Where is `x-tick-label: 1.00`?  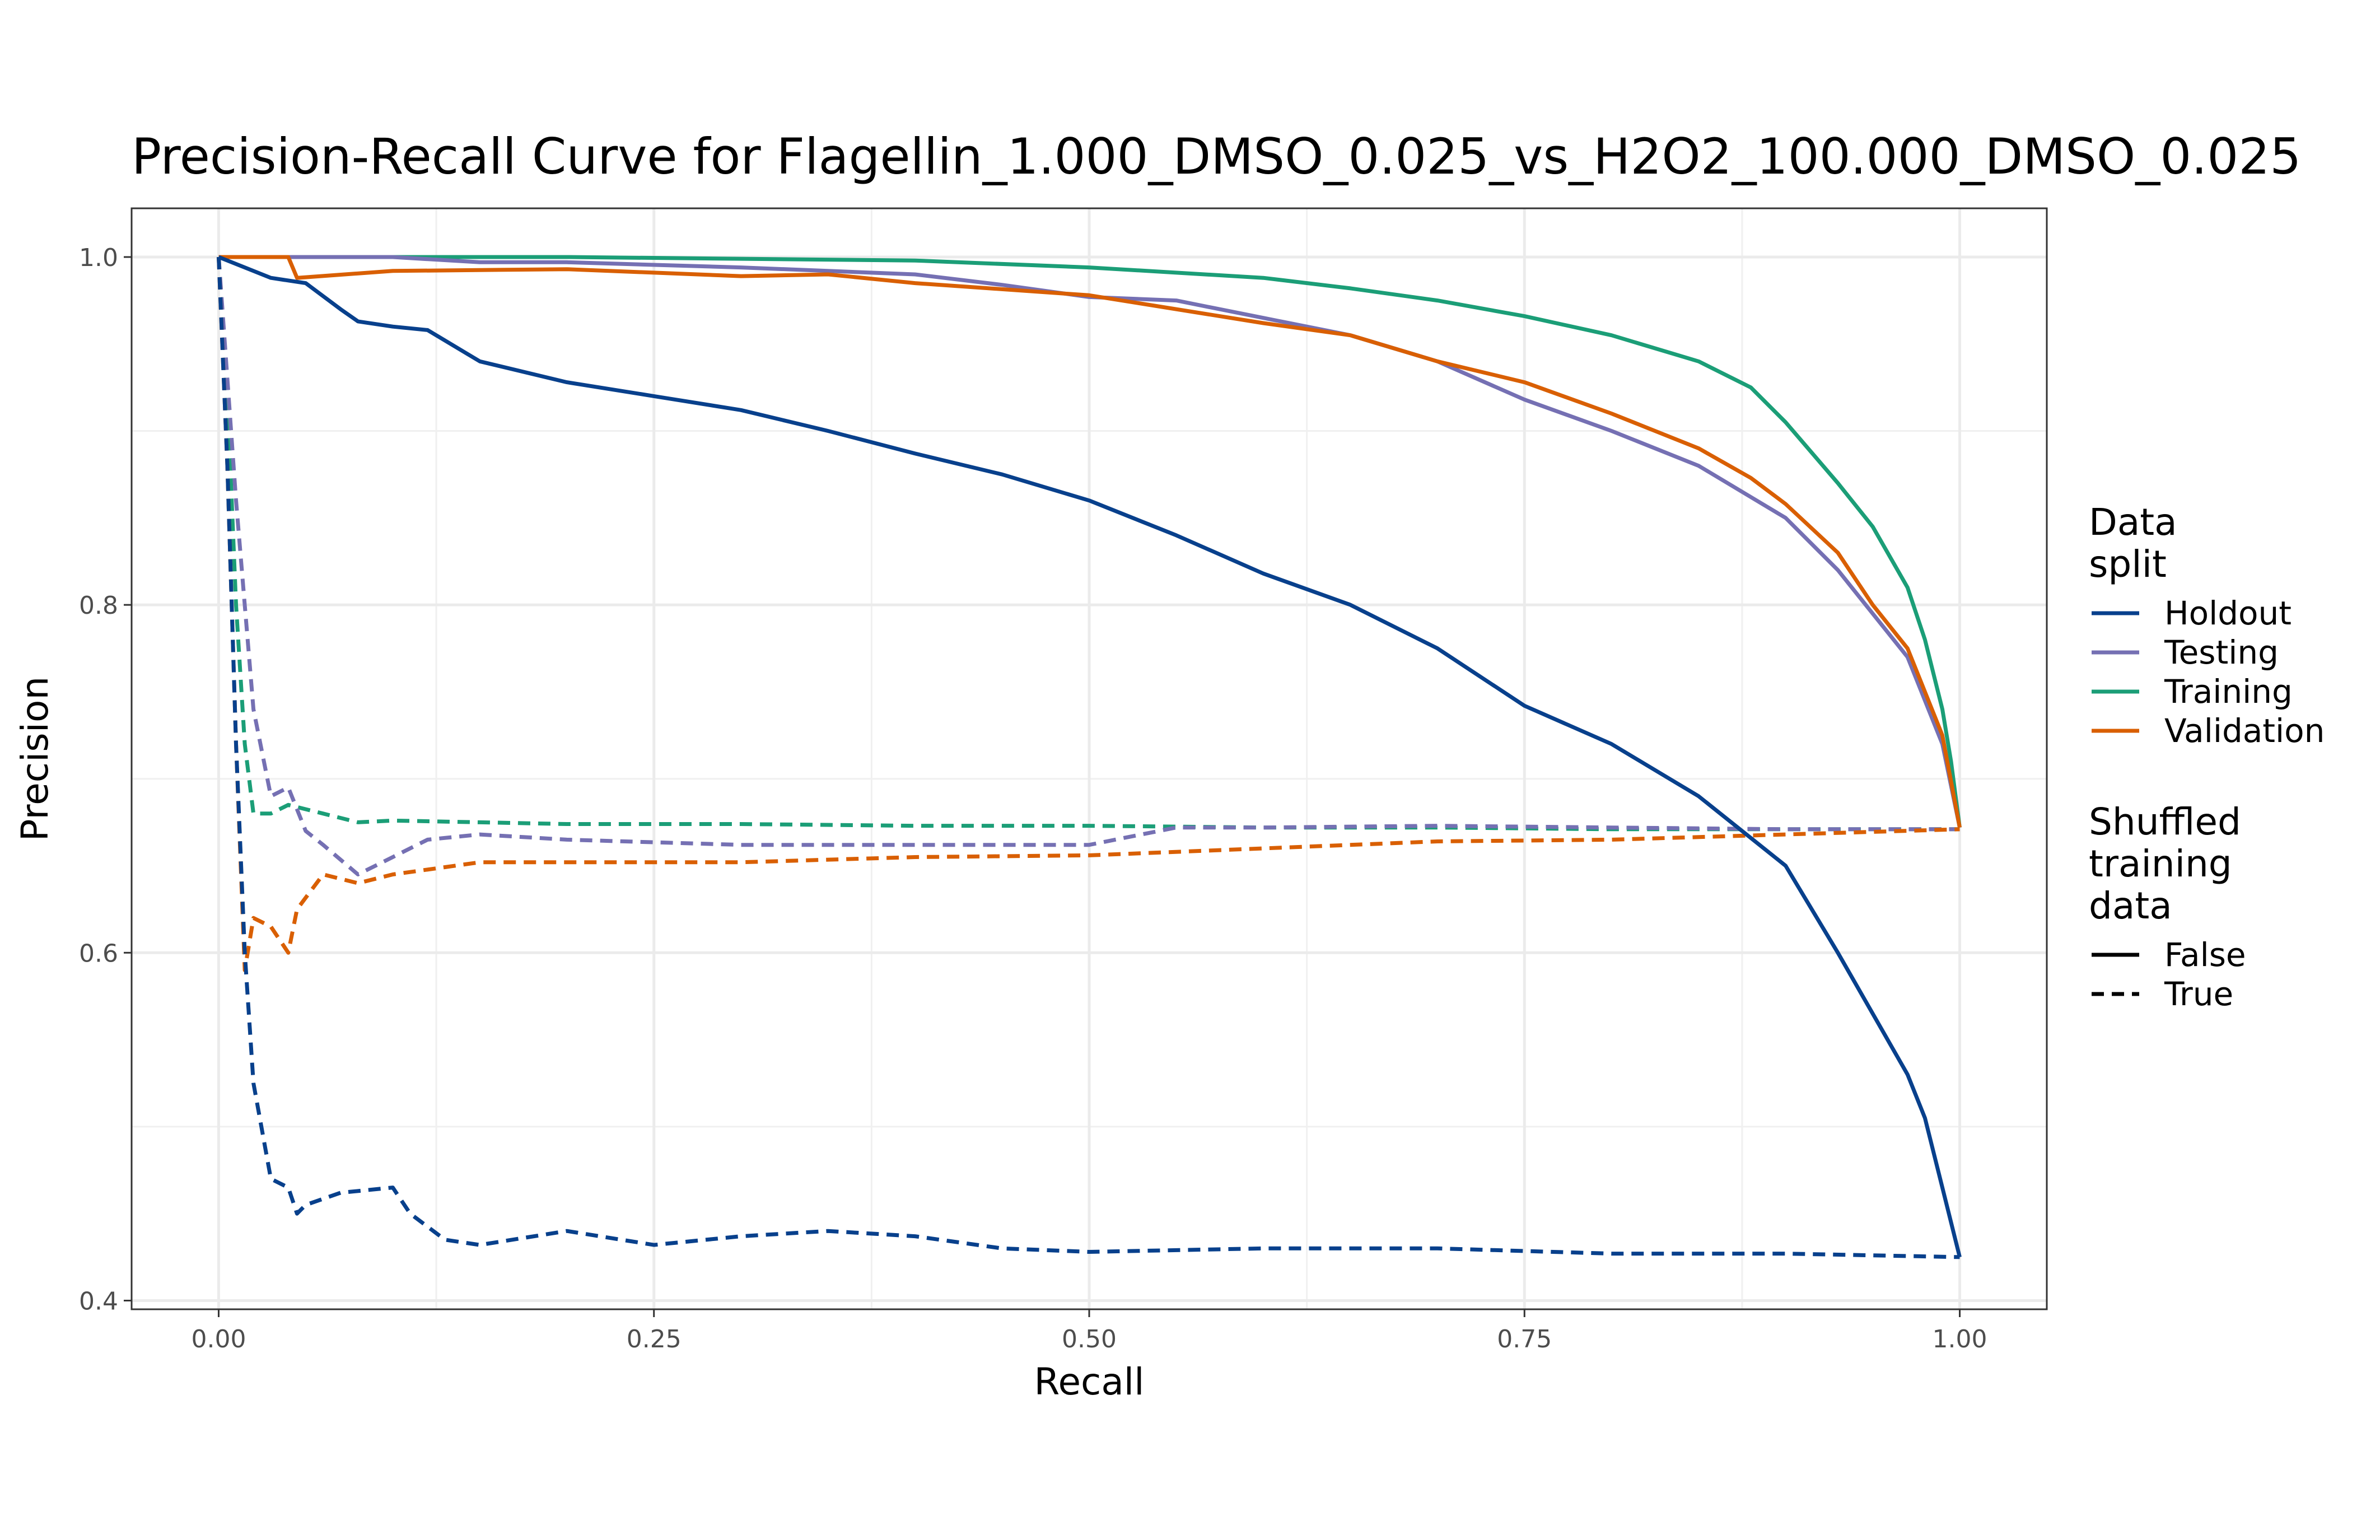
x-tick-label: 1.00 is located at coordinates (1960, 1340).